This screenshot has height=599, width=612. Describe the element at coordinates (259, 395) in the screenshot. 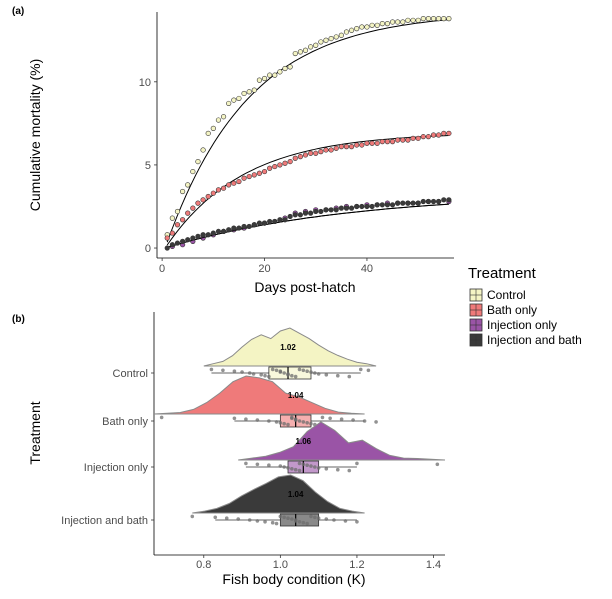

I see `density-bath-only` at that location.